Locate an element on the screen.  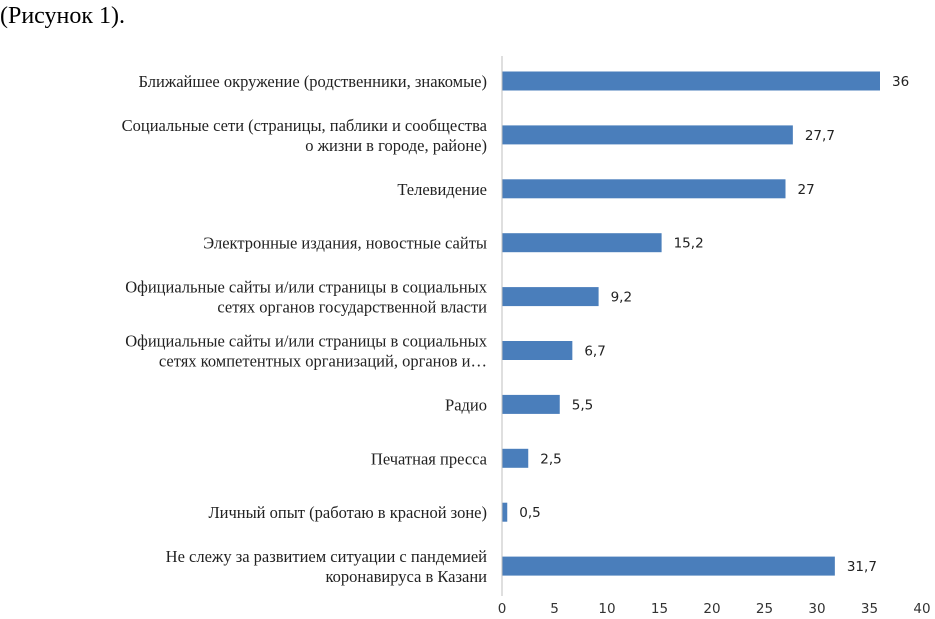
x-tick-label: 20 is located at coordinates (711, 609).